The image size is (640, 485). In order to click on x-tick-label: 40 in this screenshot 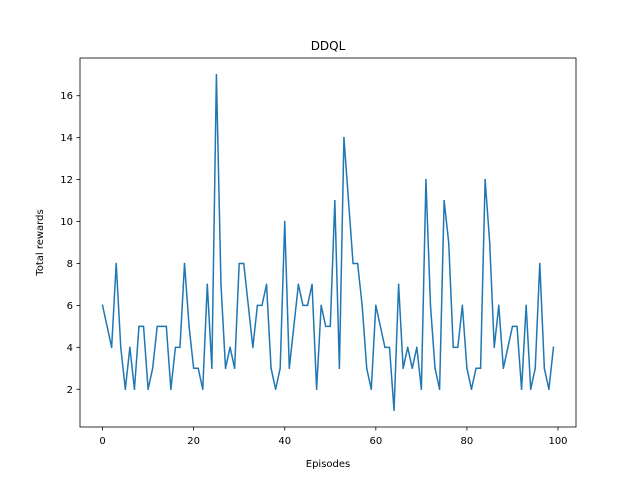, I will do `click(284, 441)`.